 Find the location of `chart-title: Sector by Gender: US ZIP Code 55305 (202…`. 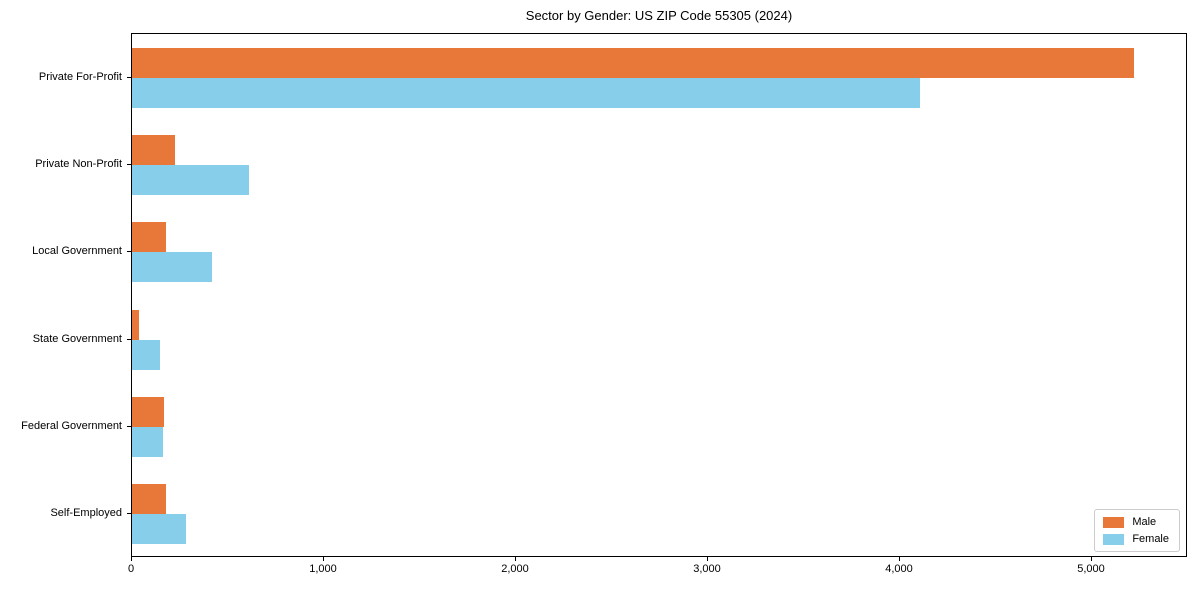

chart-title: Sector by Gender: US ZIP Code 55305 (202… is located at coordinates (659, 15).